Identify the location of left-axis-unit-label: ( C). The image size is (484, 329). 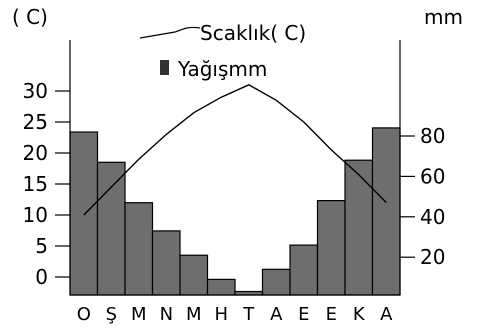
(30, 17).